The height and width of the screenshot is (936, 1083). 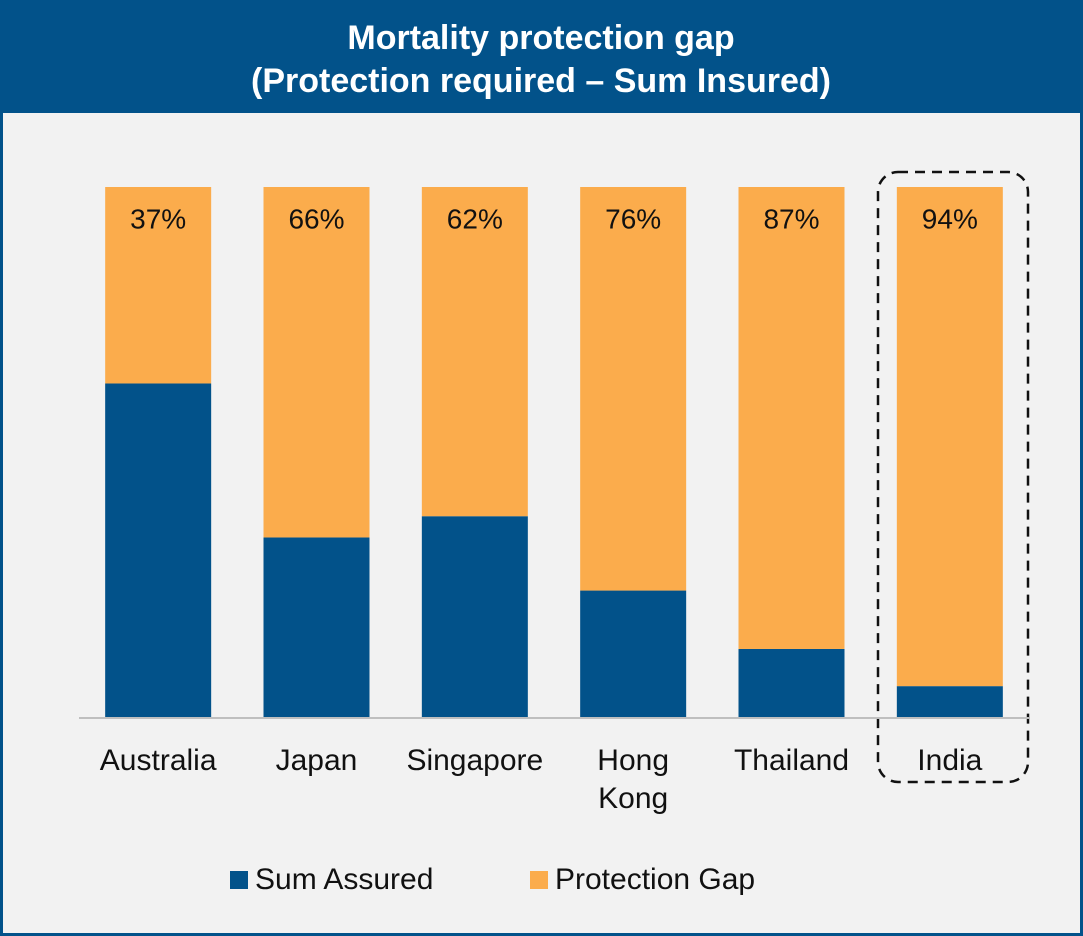 What do you see at coordinates (344, 879) in the screenshot?
I see `legend-label: Sum Assured` at bounding box center [344, 879].